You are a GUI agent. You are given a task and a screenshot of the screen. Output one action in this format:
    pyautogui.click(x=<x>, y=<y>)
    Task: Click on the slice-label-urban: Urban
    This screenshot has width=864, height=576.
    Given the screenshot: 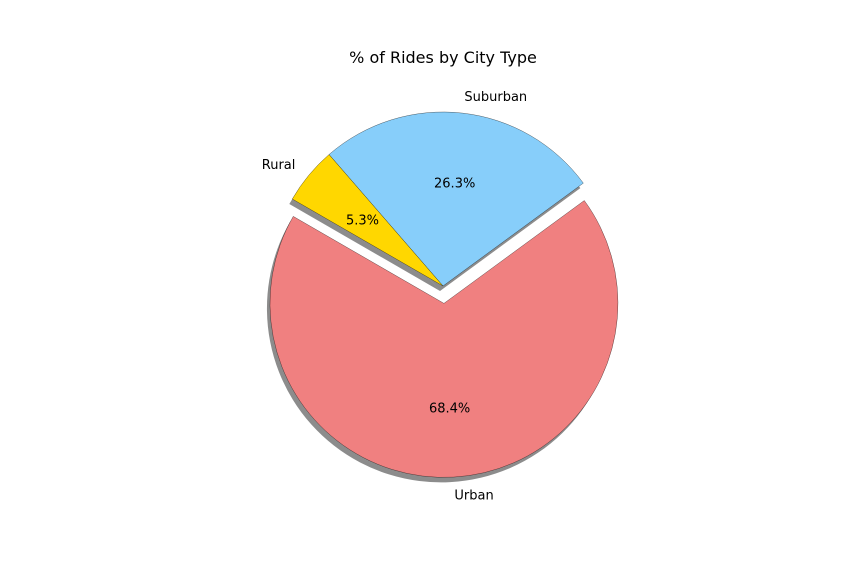 What is the action you would take?
    pyautogui.click(x=473, y=495)
    